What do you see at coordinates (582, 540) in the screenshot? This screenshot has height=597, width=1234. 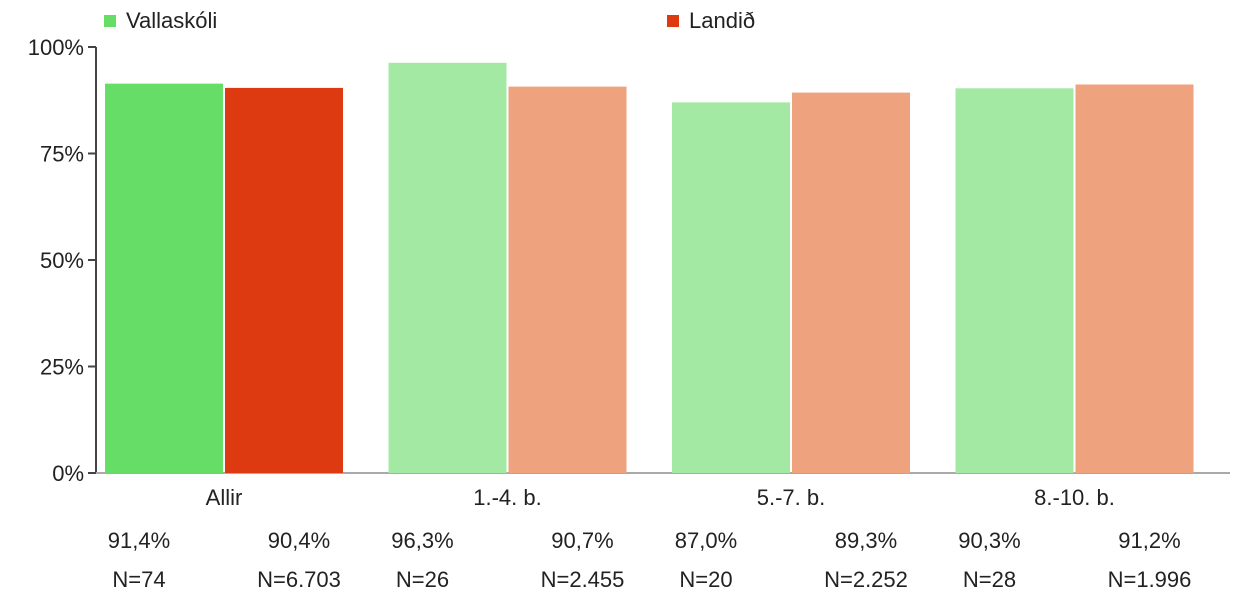 I see `data-label: 90,7%` at bounding box center [582, 540].